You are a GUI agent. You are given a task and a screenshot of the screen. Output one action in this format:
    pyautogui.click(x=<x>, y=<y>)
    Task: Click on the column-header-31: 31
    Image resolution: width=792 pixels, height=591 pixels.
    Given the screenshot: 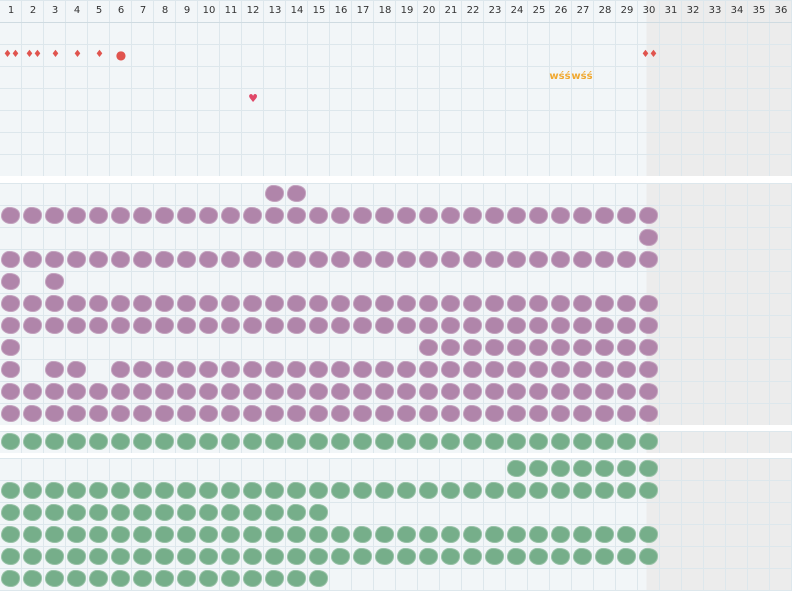 What is the action you would take?
    pyautogui.click(x=671, y=10)
    